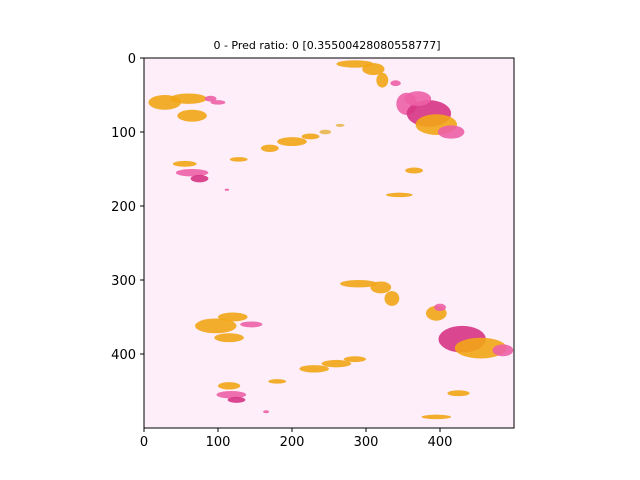 This screenshot has width=640, height=480. I want to click on y-tick-label: 100, so click(123, 133).